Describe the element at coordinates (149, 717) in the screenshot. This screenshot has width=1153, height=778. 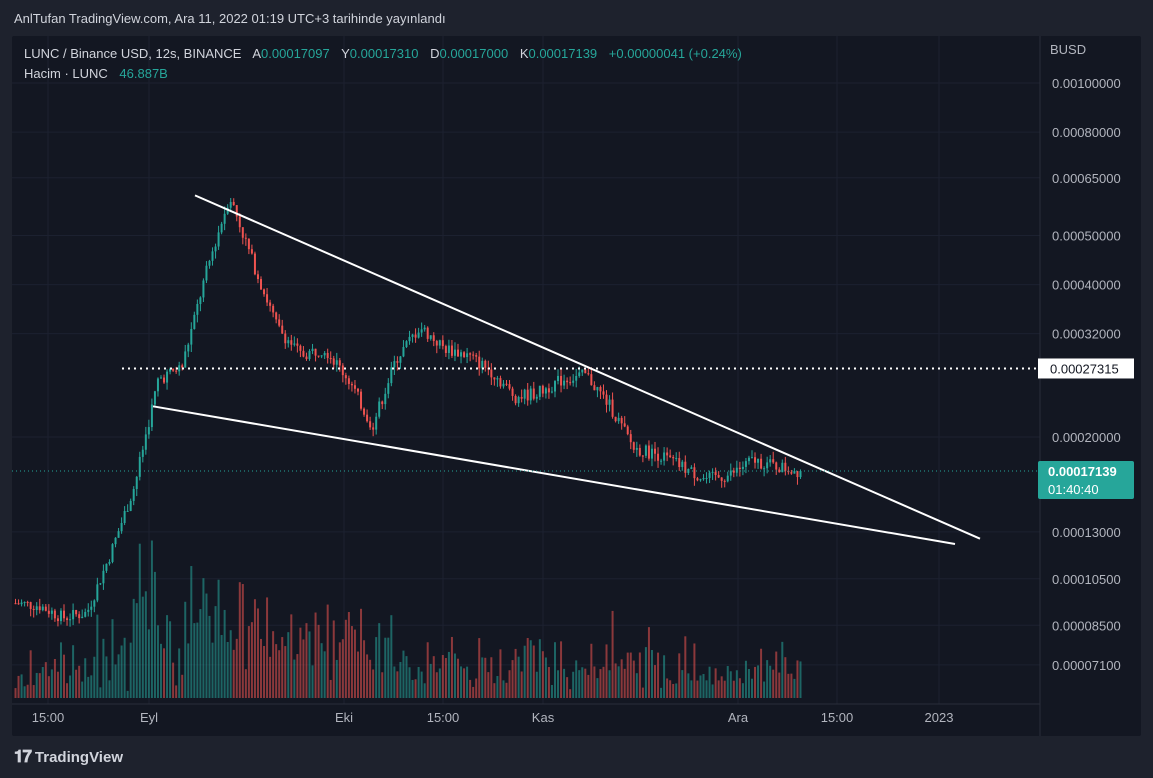
I see `x-tick-label: Eyl` at that location.